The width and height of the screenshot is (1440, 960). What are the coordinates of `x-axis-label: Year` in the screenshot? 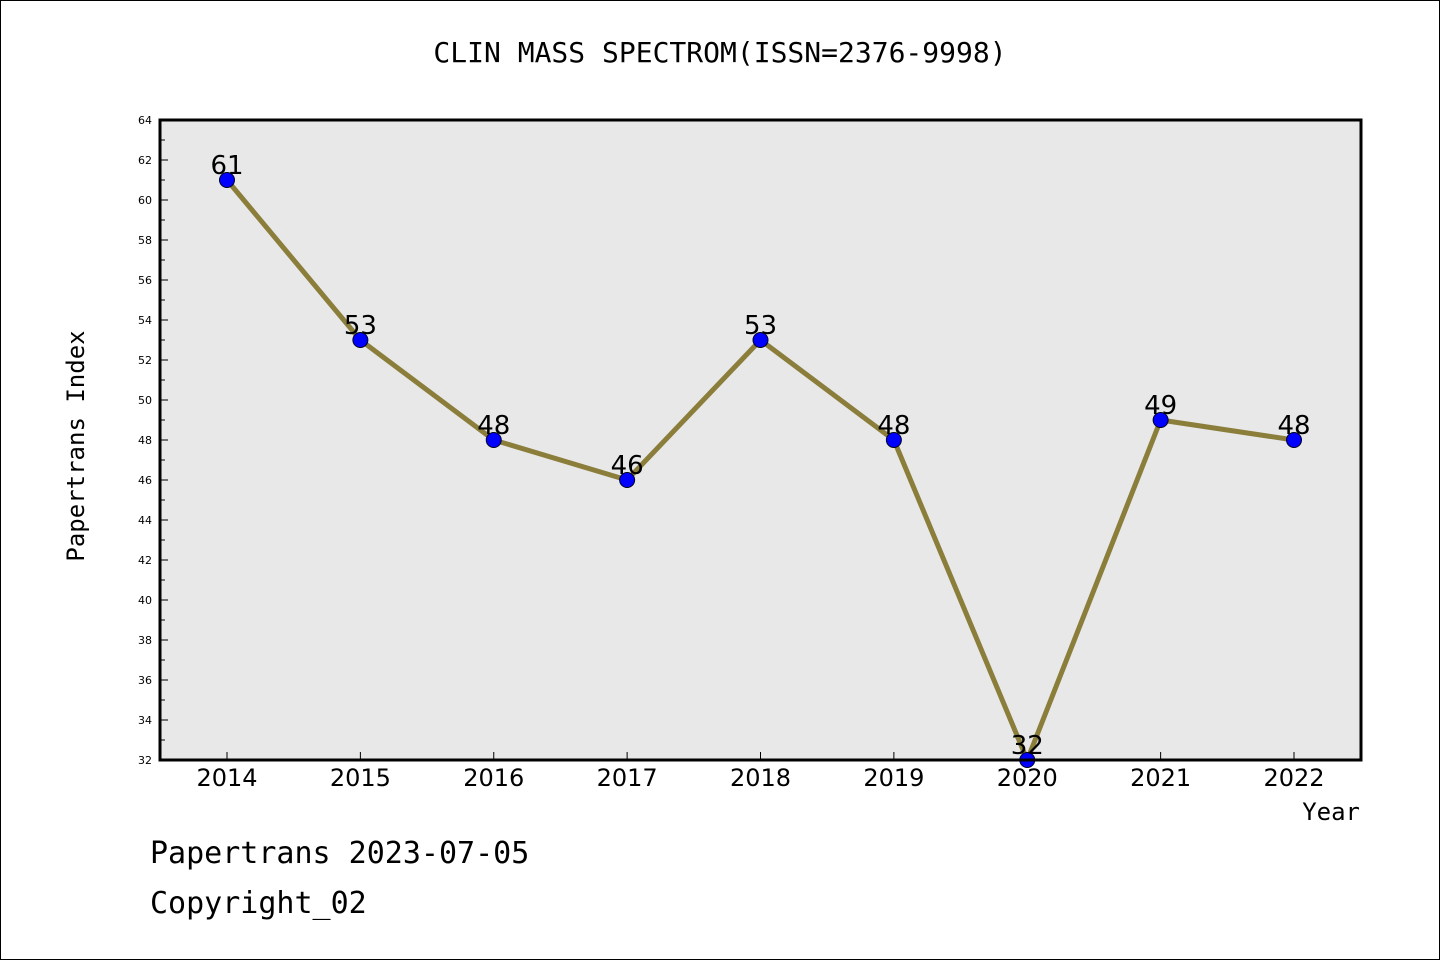 It's located at (1331, 812).